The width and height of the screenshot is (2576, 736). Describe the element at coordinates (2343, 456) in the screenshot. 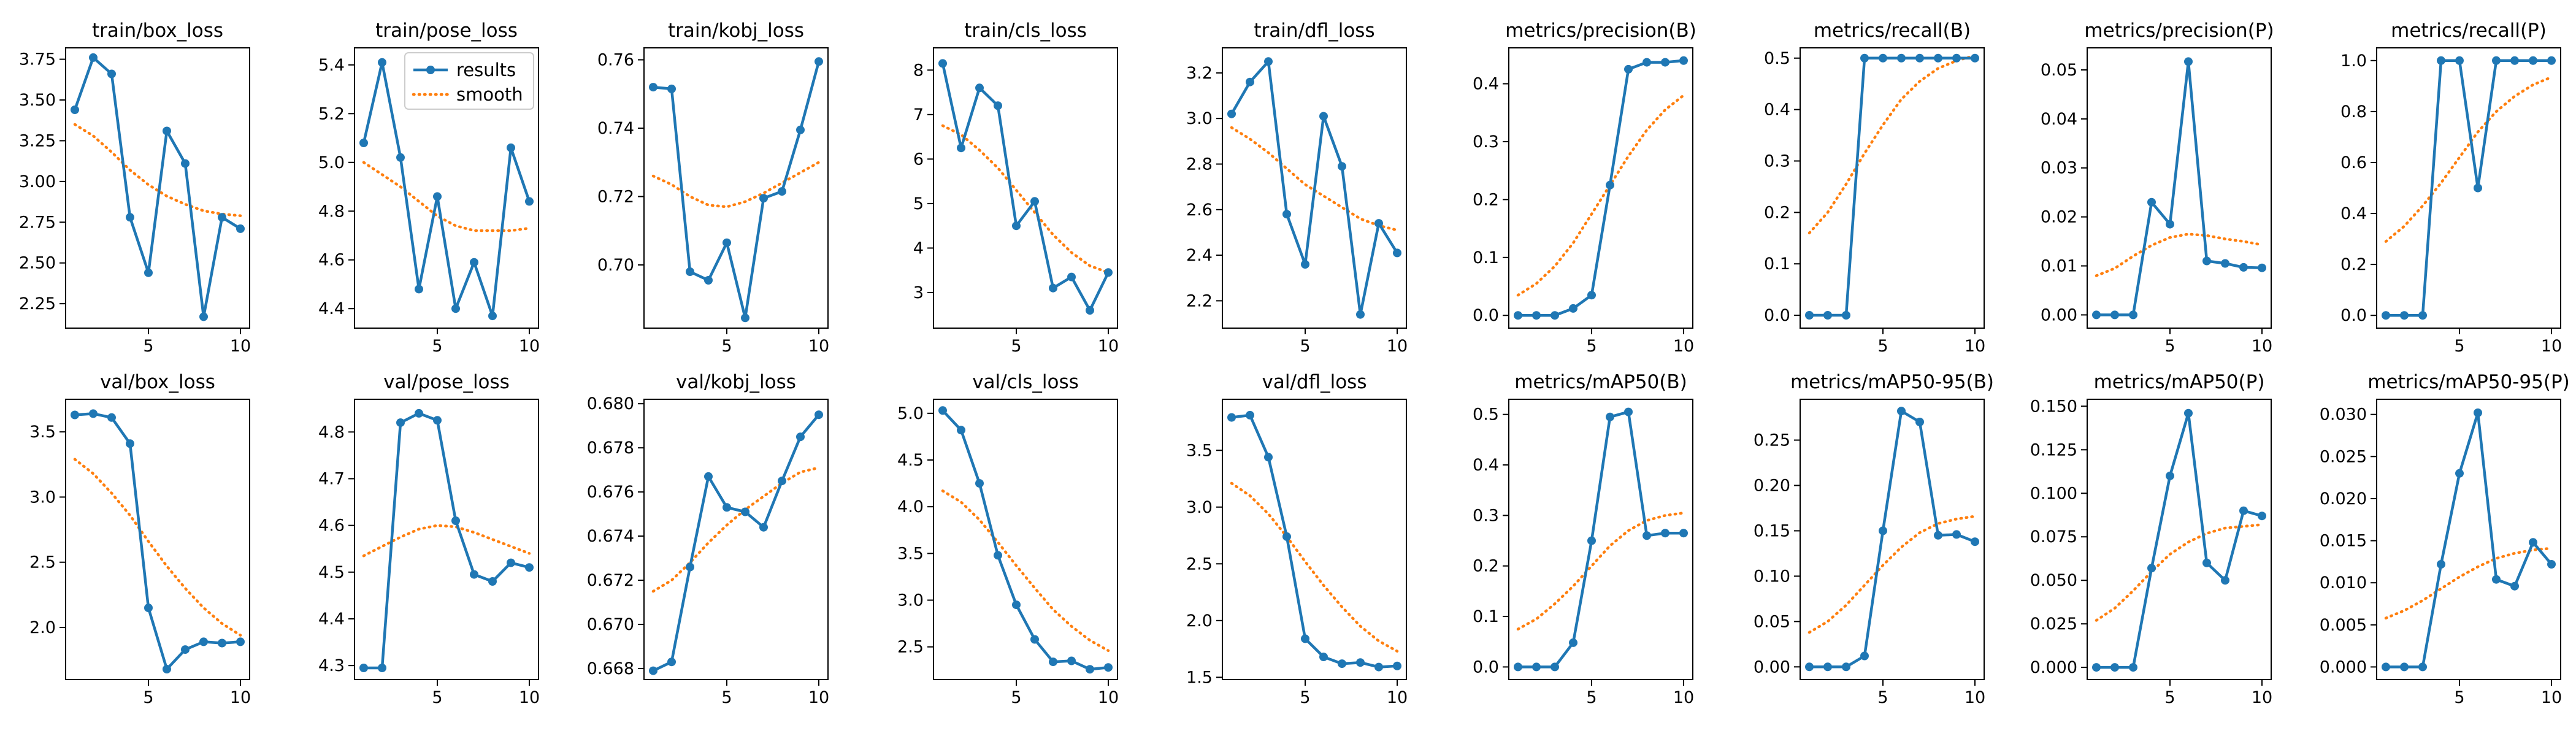

I see `y-tick-label: 0.025` at that location.